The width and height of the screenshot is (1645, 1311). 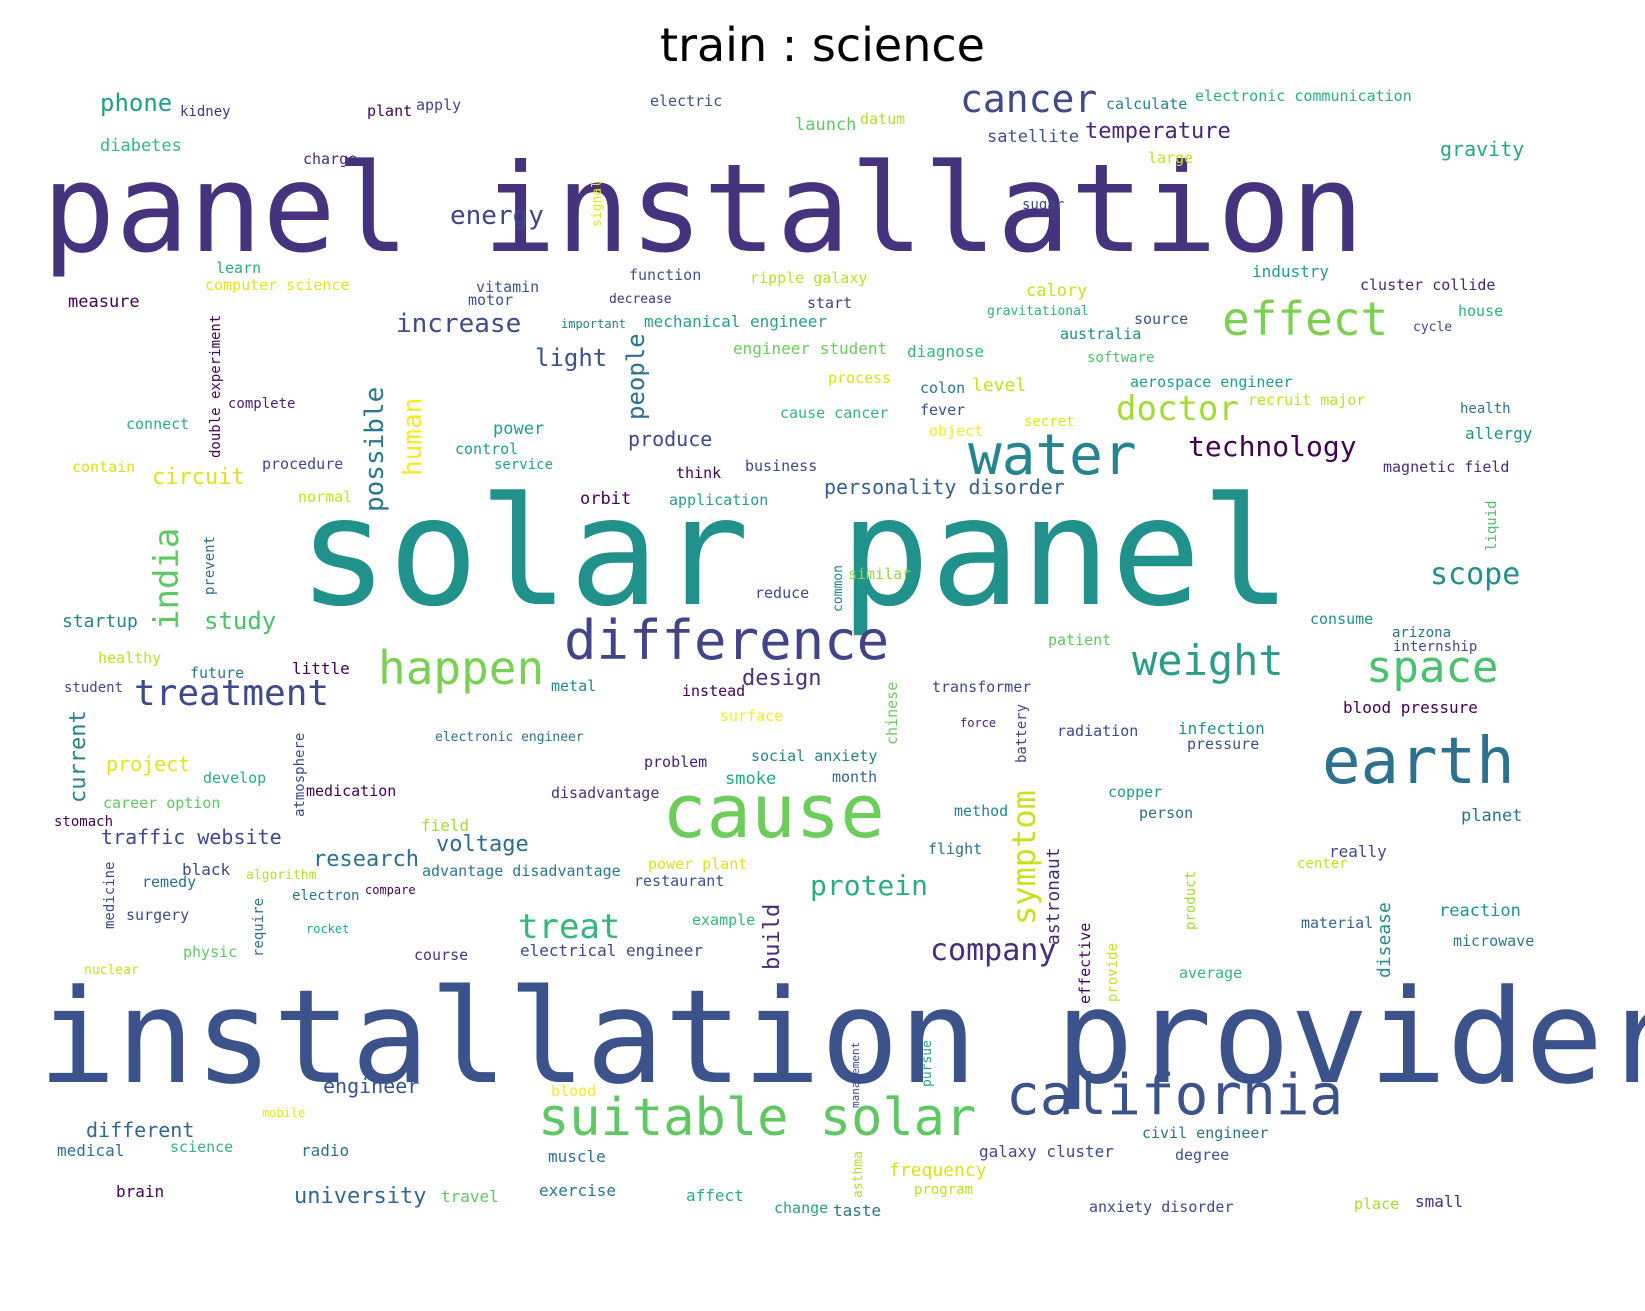 What do you see at coordinates (216, 386) in the screenshot?
I see `cloud-word: double experiment` at bounding box center [216, 386].